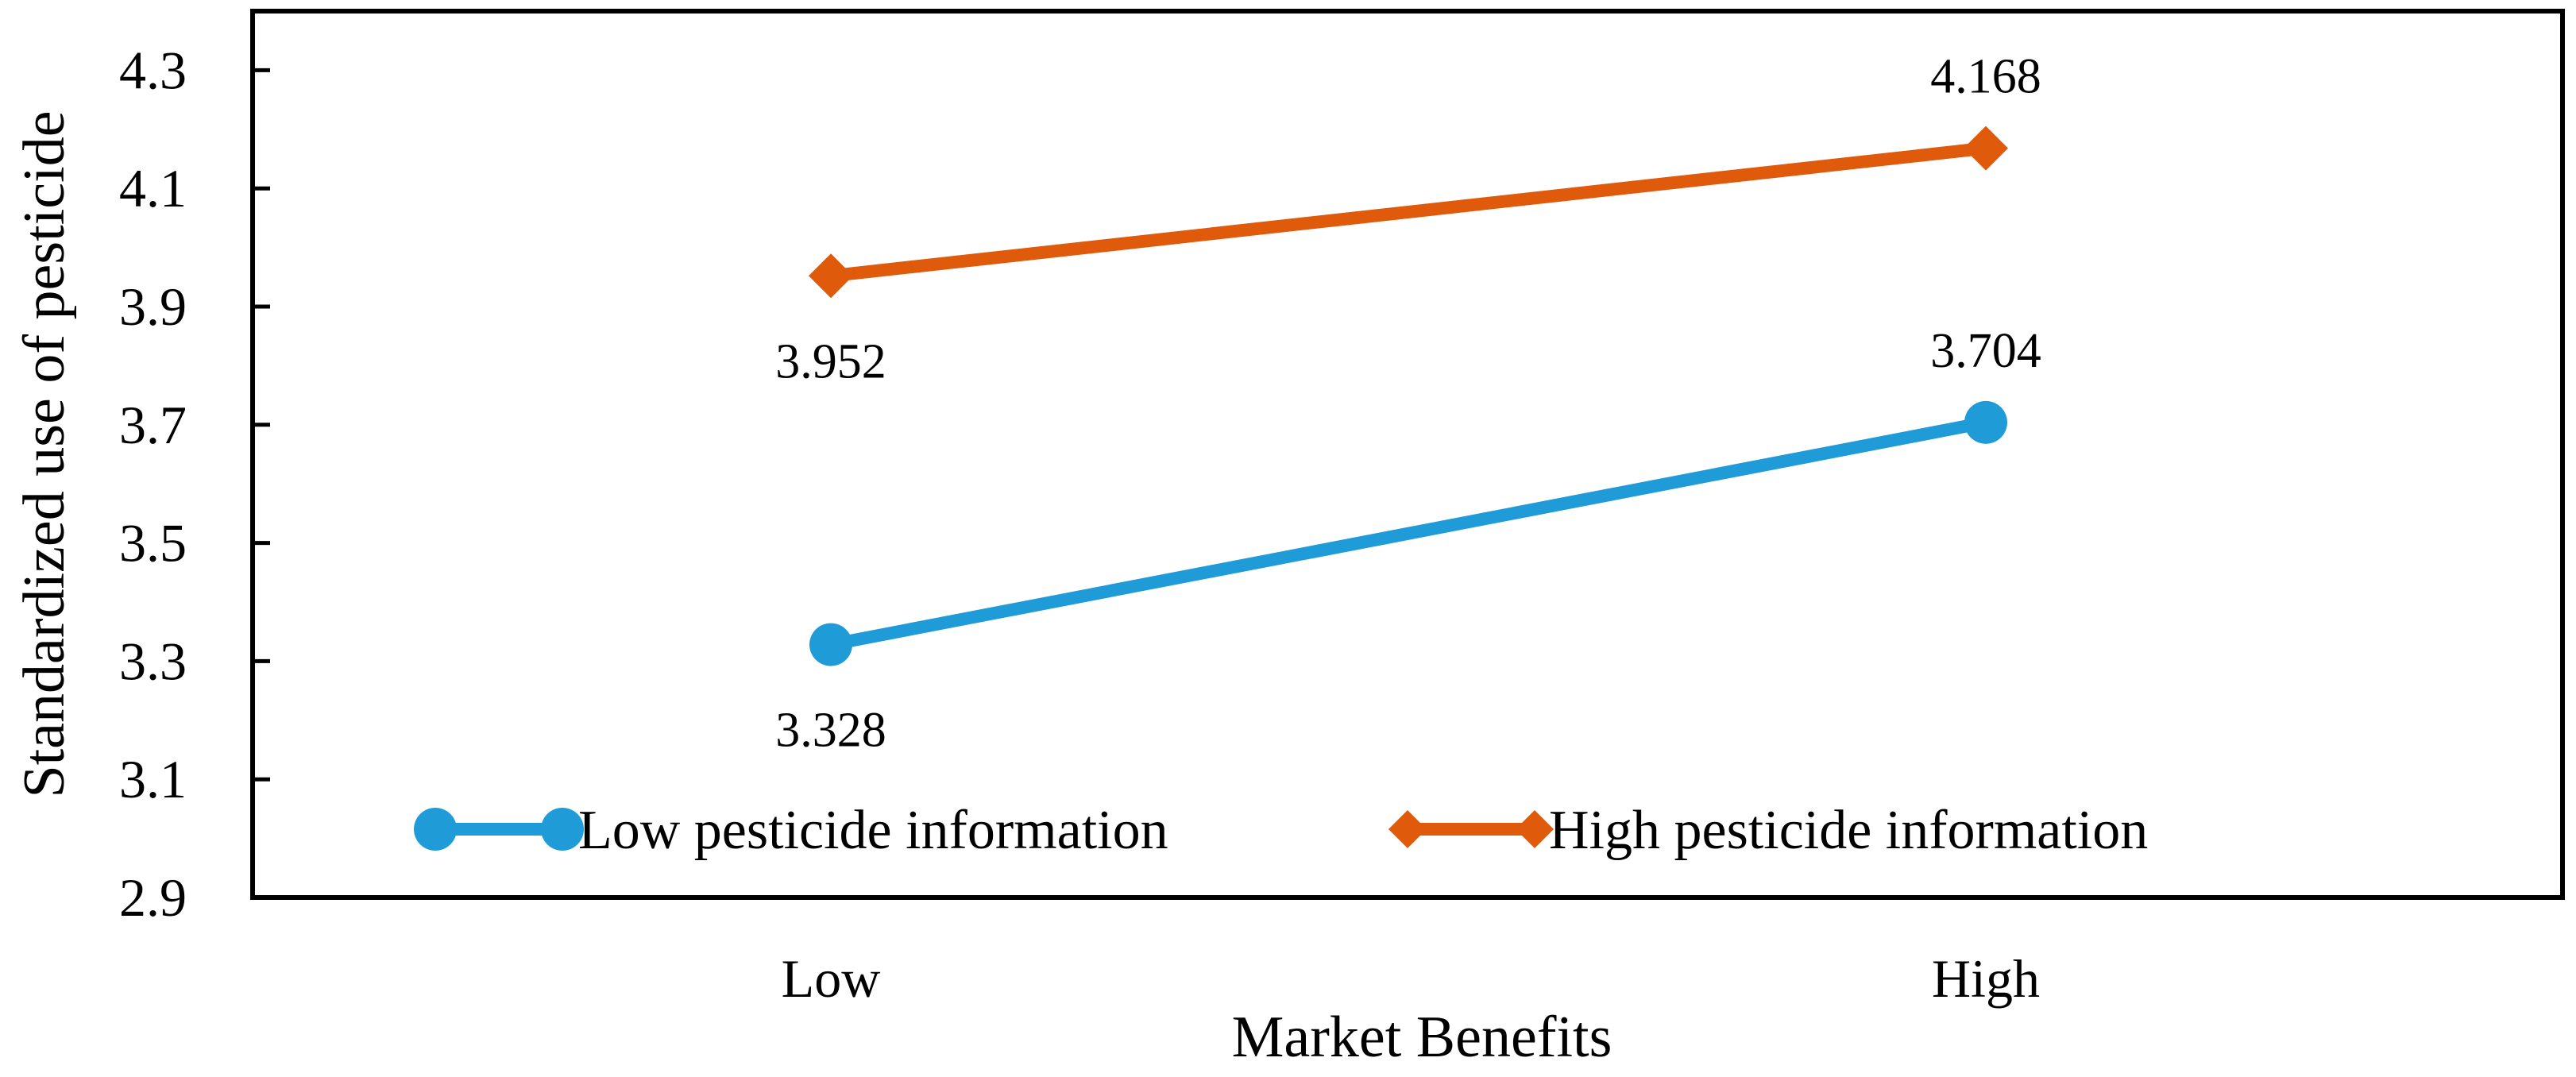 The image size is (2576, 1077). I want to click on y-tick-label: 3.1, so click(153, 779).